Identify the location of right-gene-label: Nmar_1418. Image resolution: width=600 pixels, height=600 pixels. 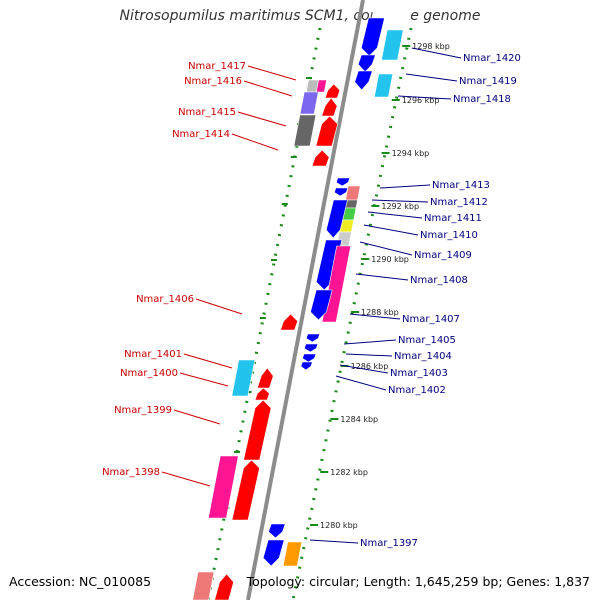
(482, 99).